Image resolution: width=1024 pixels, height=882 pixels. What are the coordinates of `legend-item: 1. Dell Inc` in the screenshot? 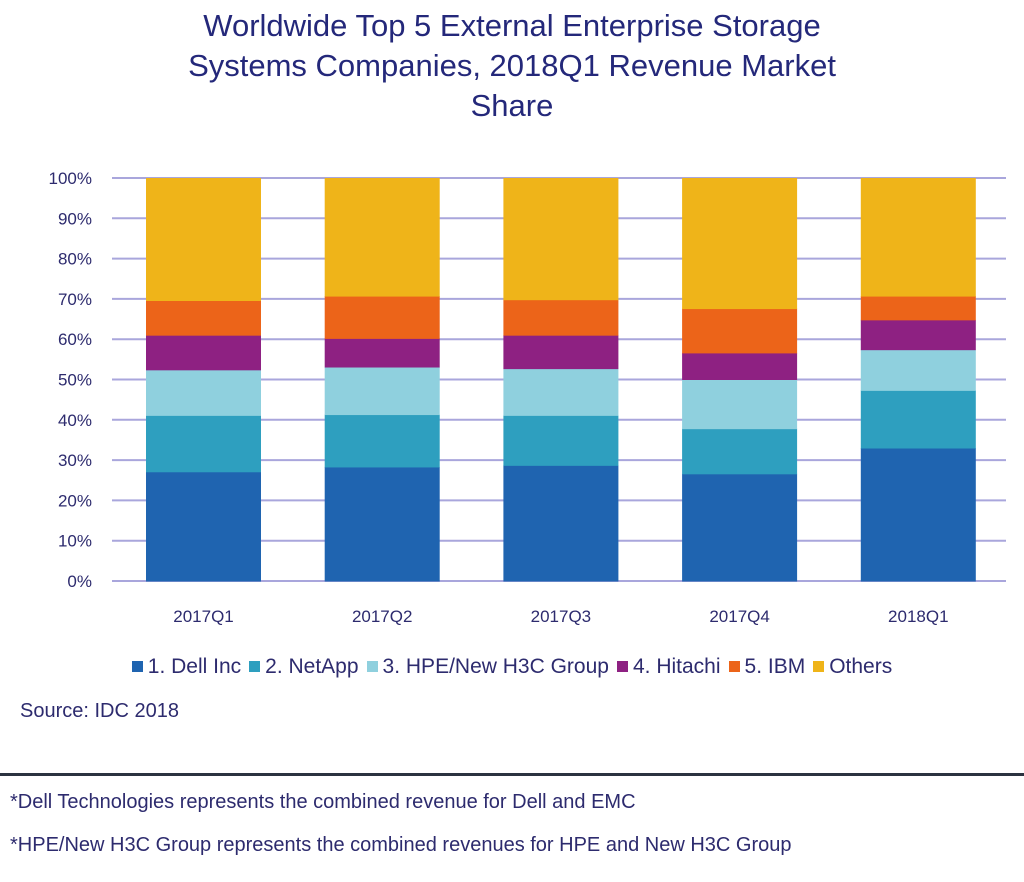 It's located at (186, 667).